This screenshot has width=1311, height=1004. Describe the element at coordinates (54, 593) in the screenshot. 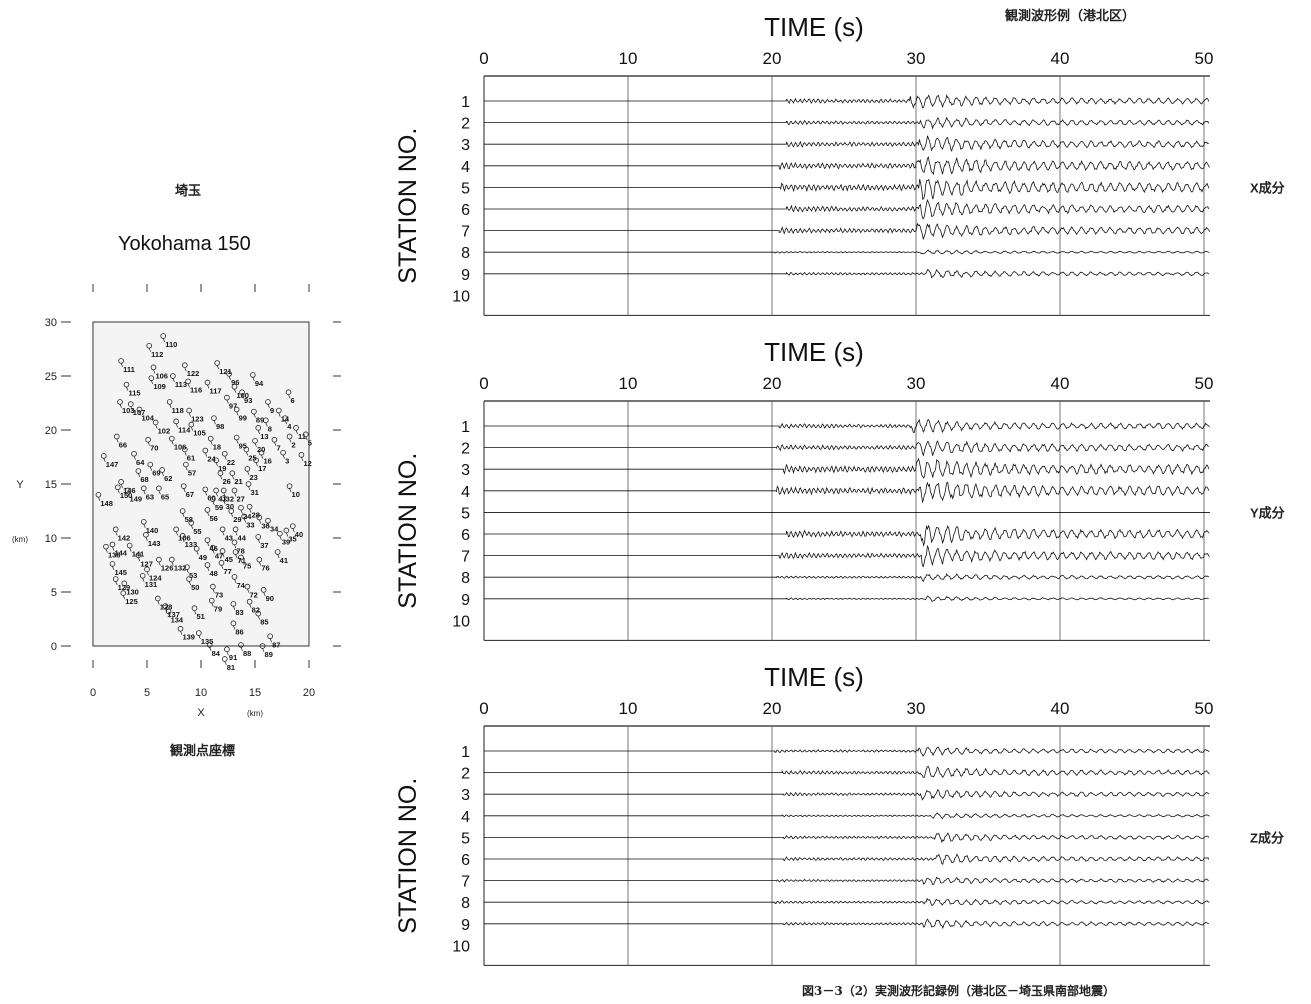

I see `map-y-tick-label: 5` at that location.